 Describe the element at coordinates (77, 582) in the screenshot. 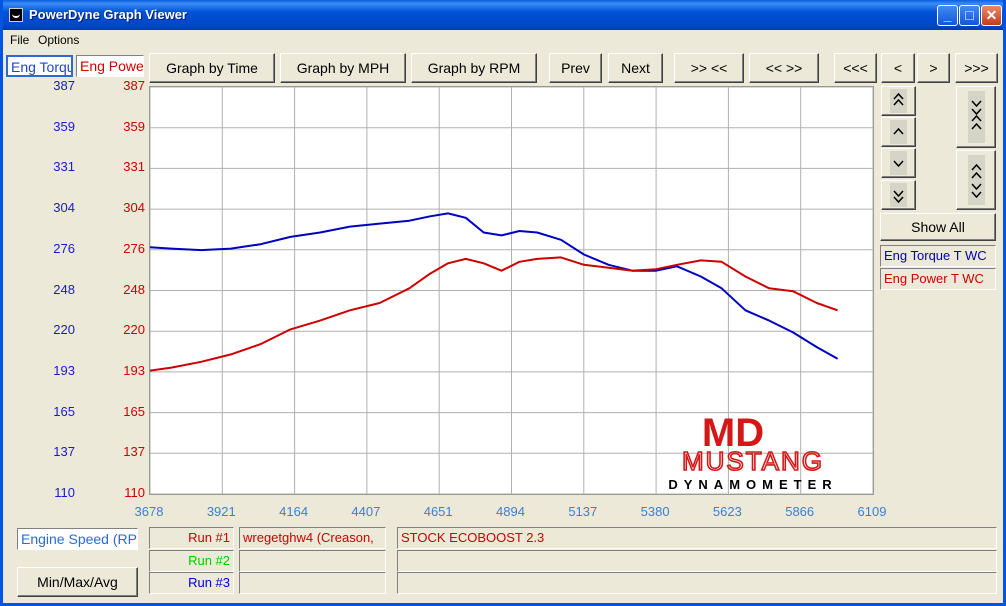

I see `min-max-avg-button: Min/Max/Avg` at that location.